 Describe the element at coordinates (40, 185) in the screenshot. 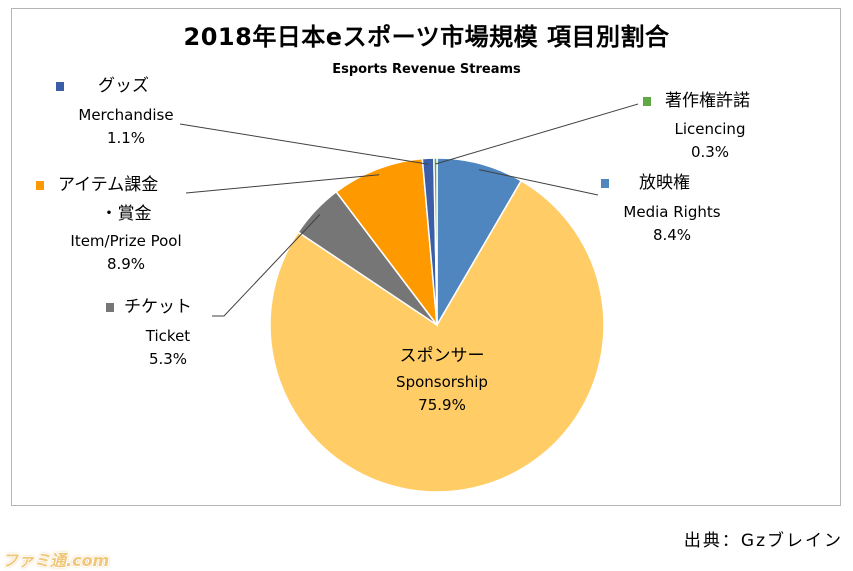

I see `legend-swatch-item` at that location.